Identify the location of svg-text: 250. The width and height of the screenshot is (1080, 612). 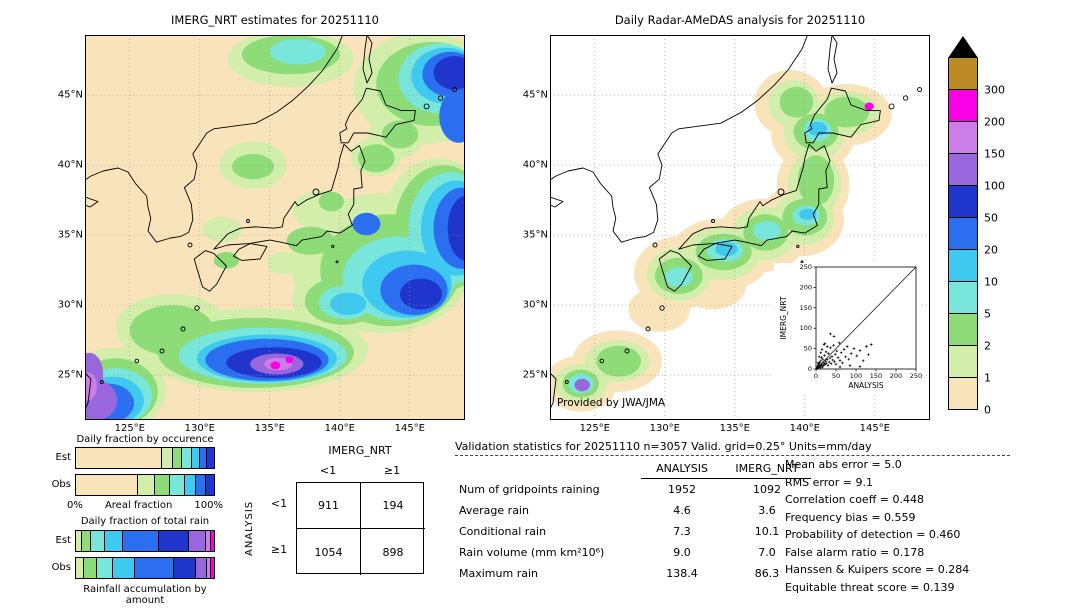
(916, 376).